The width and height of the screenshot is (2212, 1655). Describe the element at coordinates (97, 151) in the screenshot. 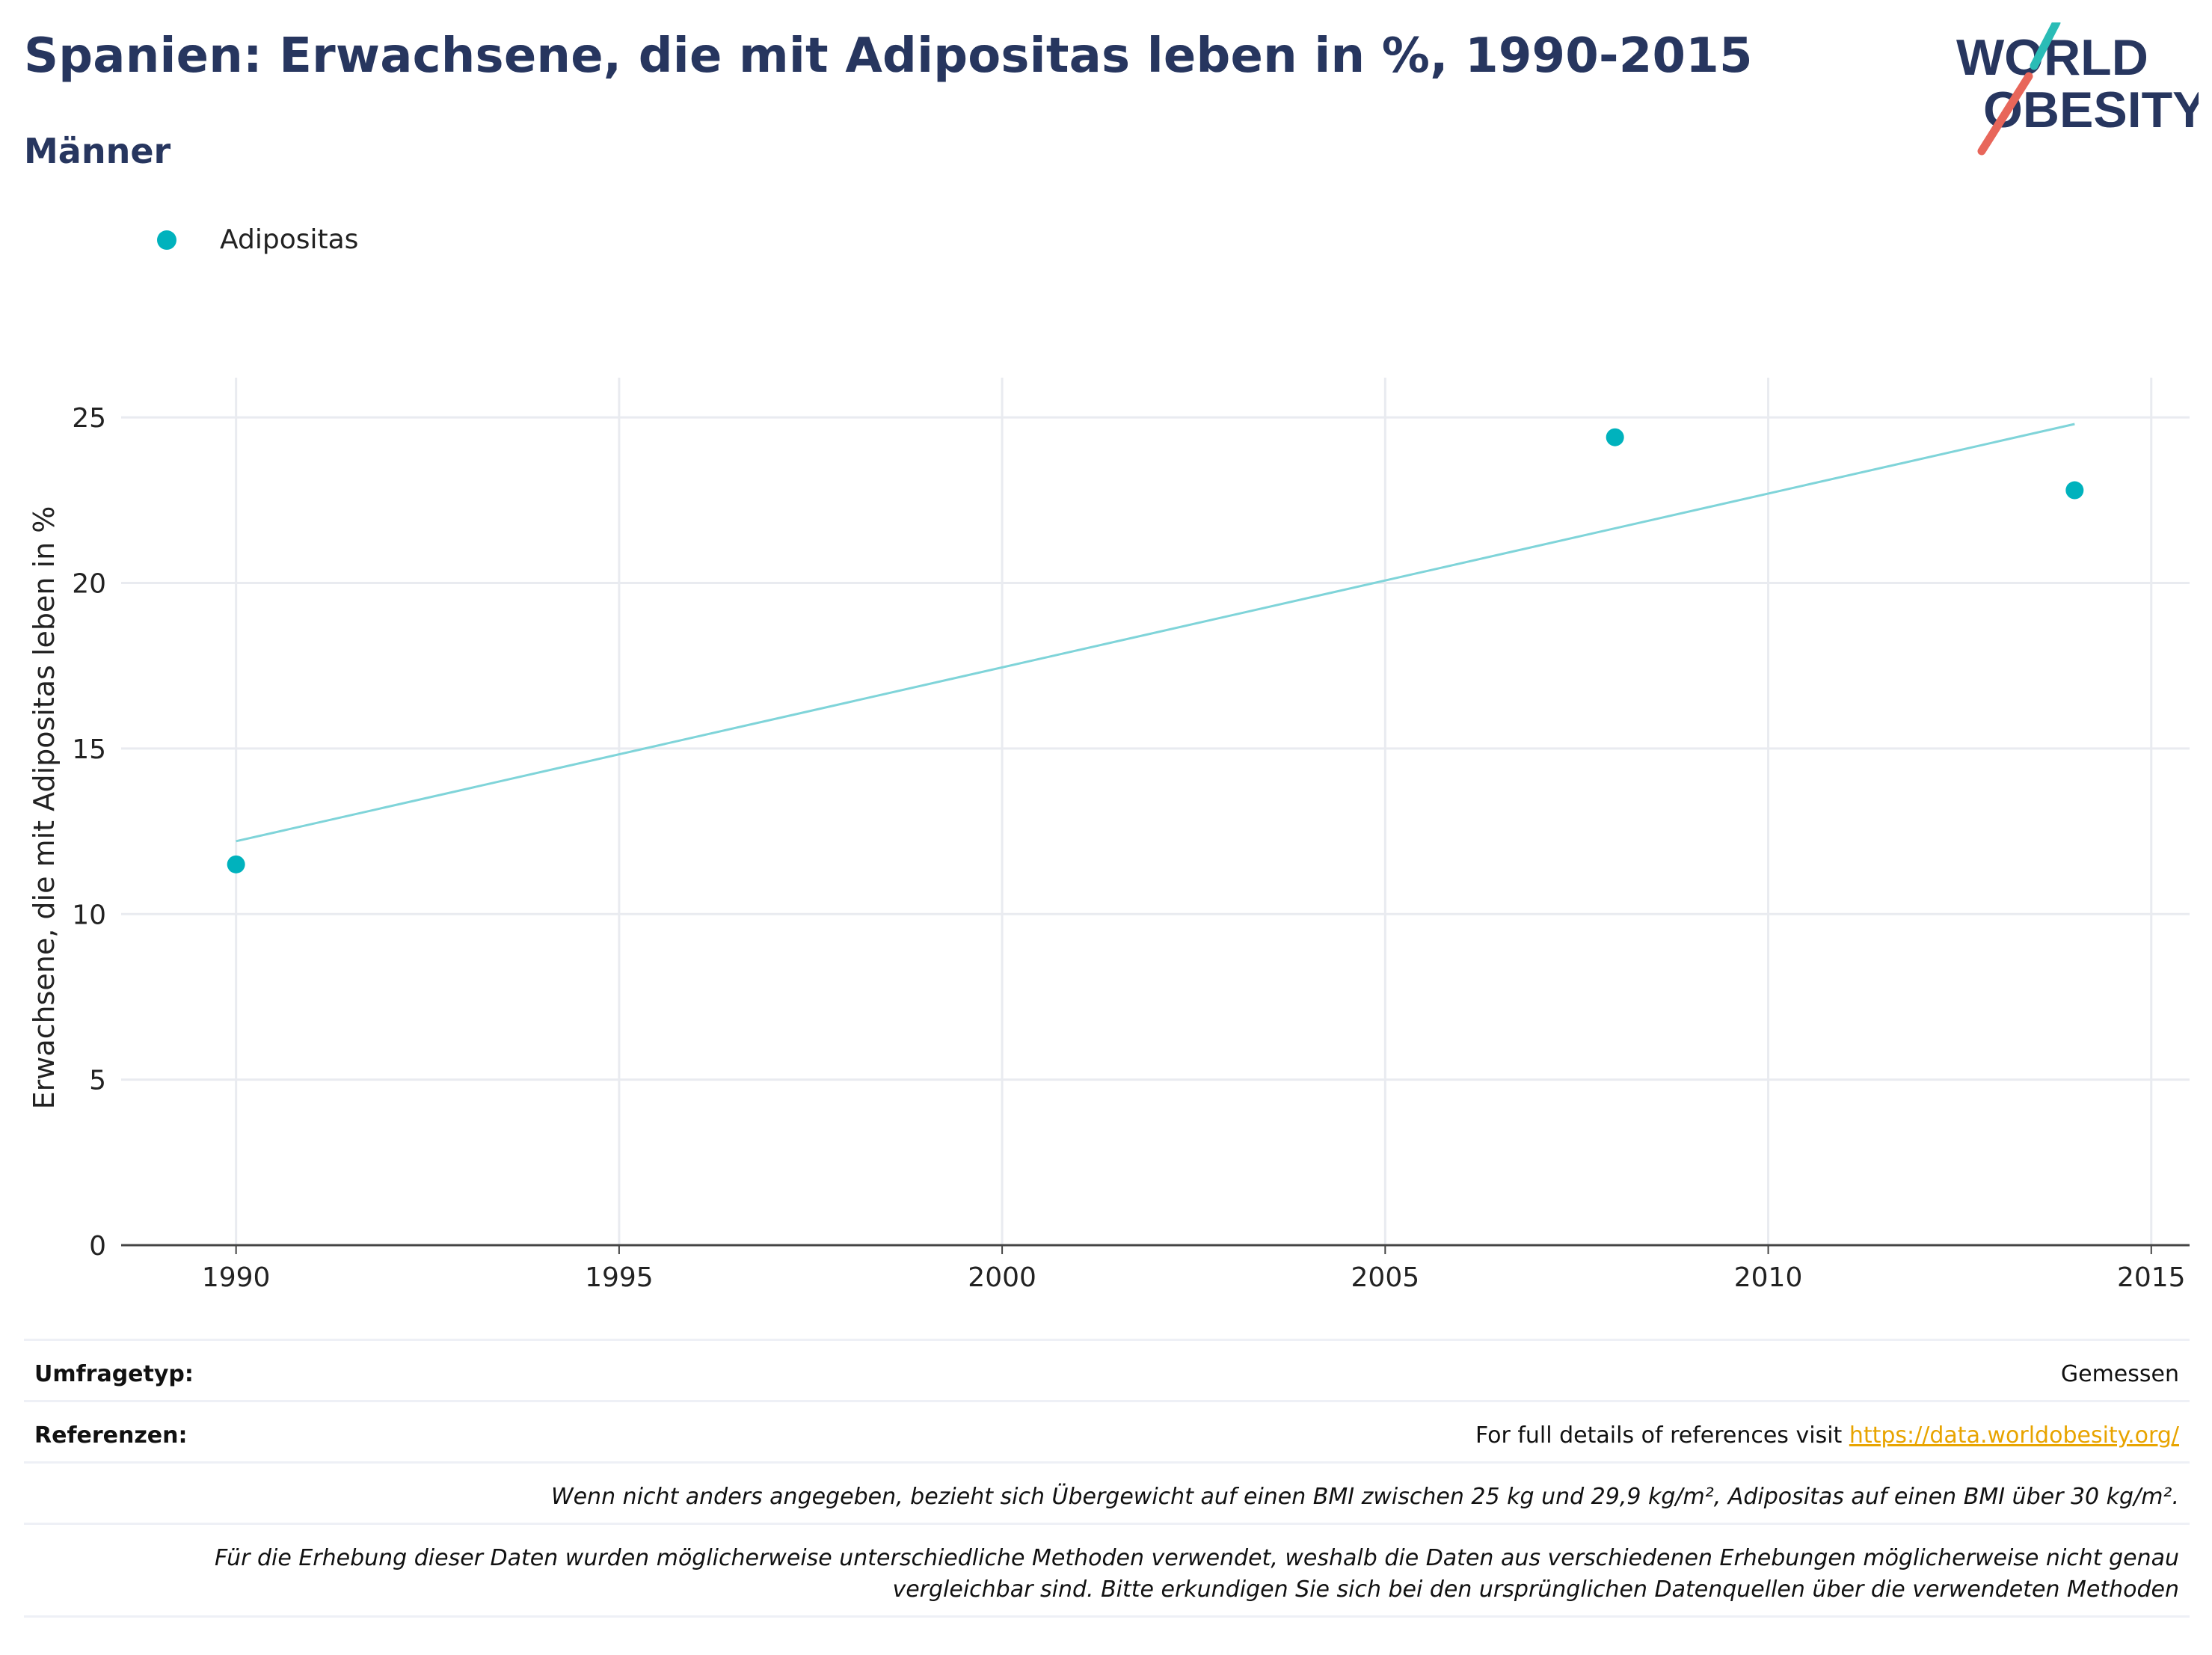

I see `page-subtitle: Männer` at that location.